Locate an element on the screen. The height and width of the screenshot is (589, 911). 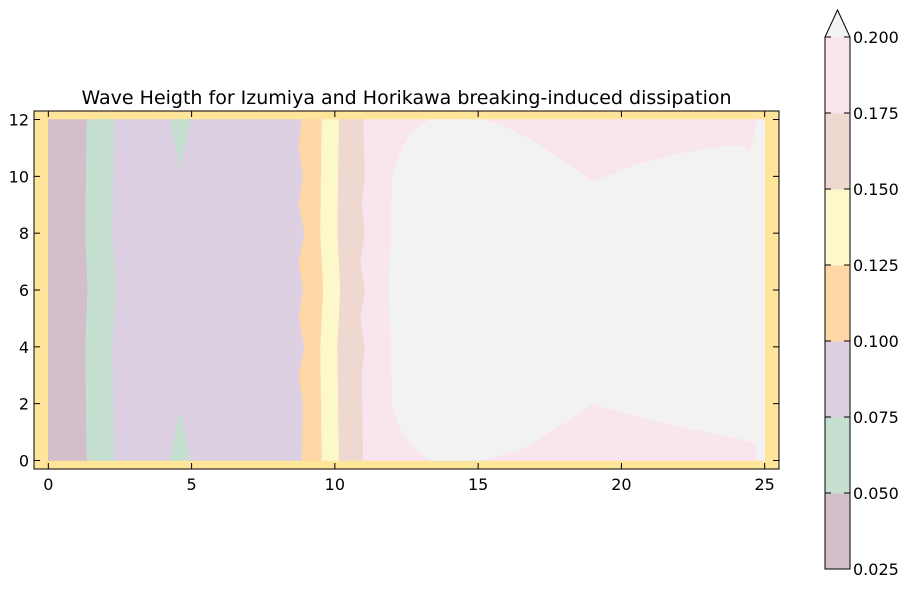
y-tick-label: 2 is located at coordinates (24, 404).